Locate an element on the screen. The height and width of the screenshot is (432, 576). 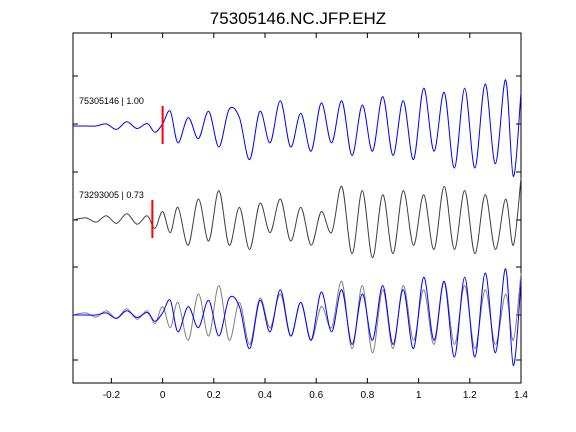
chart-title: 75305146.NC.JFP.EHZ is located at coordinates (298, 18).